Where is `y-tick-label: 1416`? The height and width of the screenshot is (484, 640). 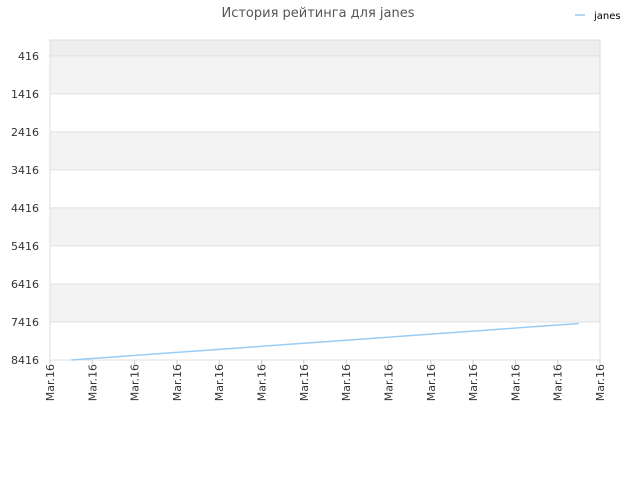 y-tick-label: 1416 is located at coordinates (25, 94).